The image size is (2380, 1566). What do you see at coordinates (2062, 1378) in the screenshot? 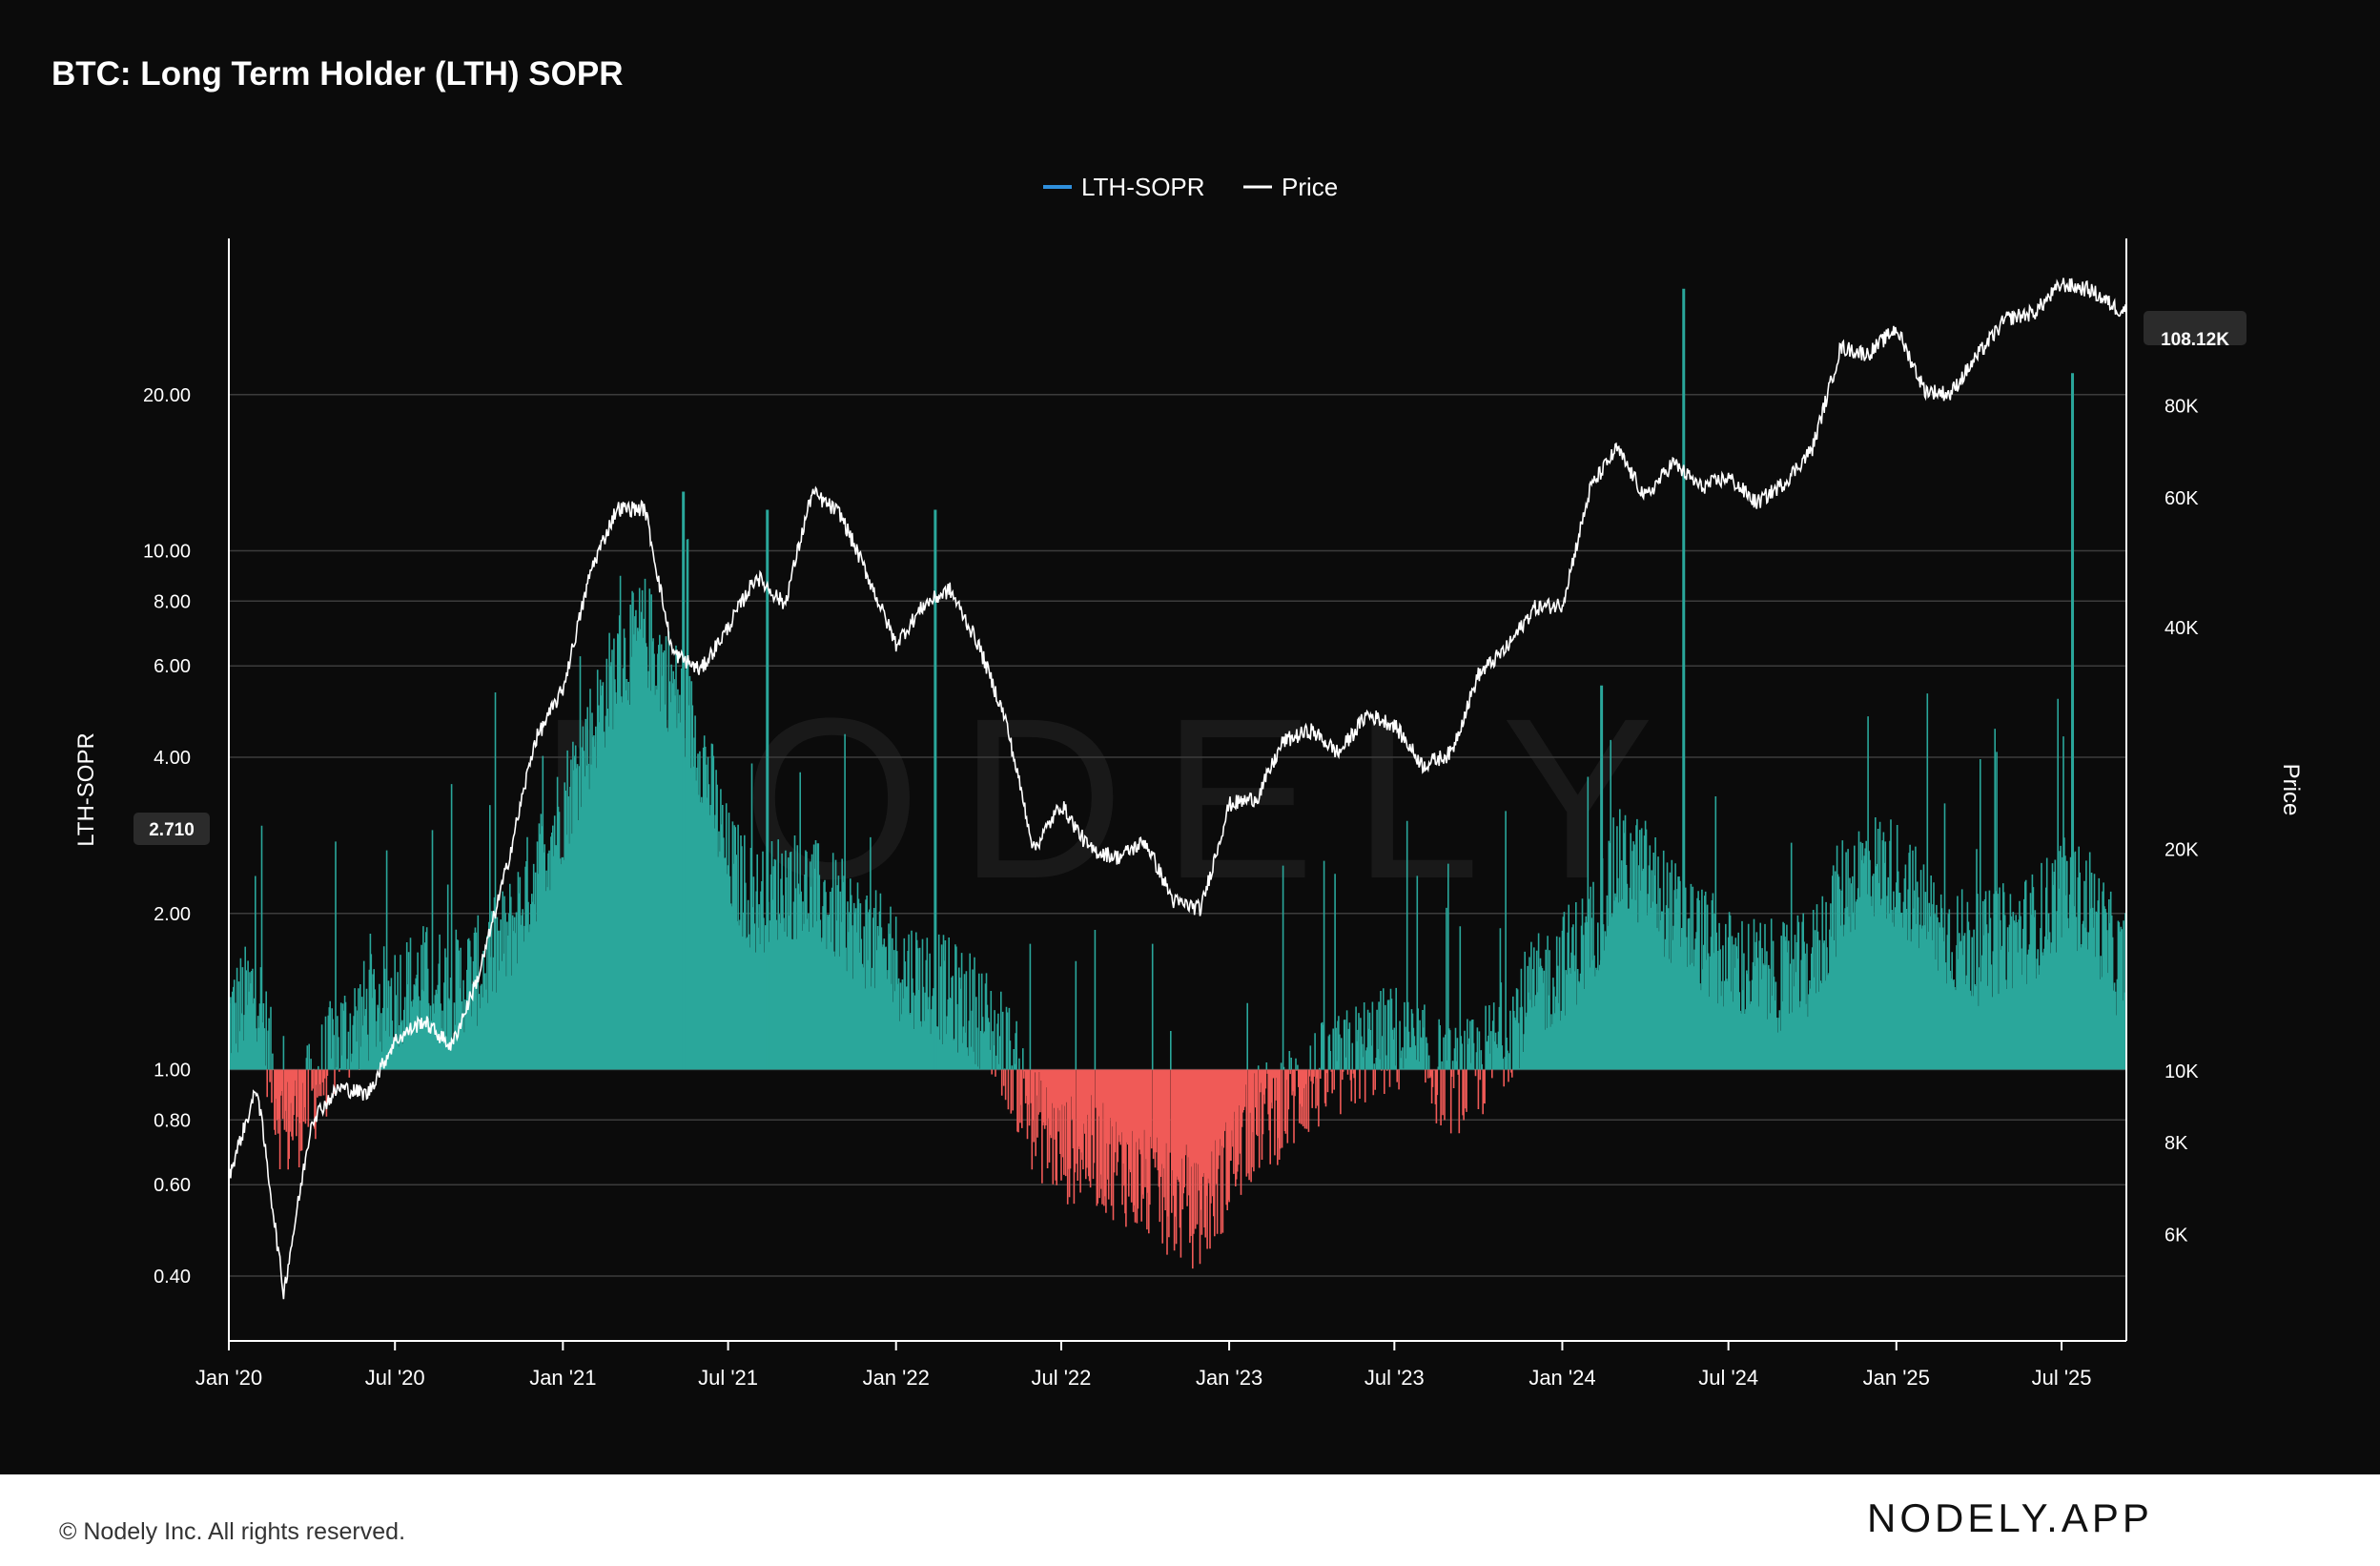
I see `x-tick-label-11: Jul '25` at bounding box center [2062, 1378].